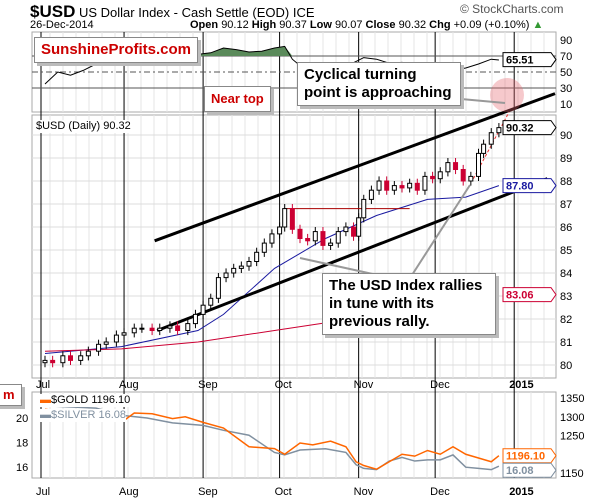 The image size is (600, 500). I want to click on month-label: Dec, so click(440, 492).